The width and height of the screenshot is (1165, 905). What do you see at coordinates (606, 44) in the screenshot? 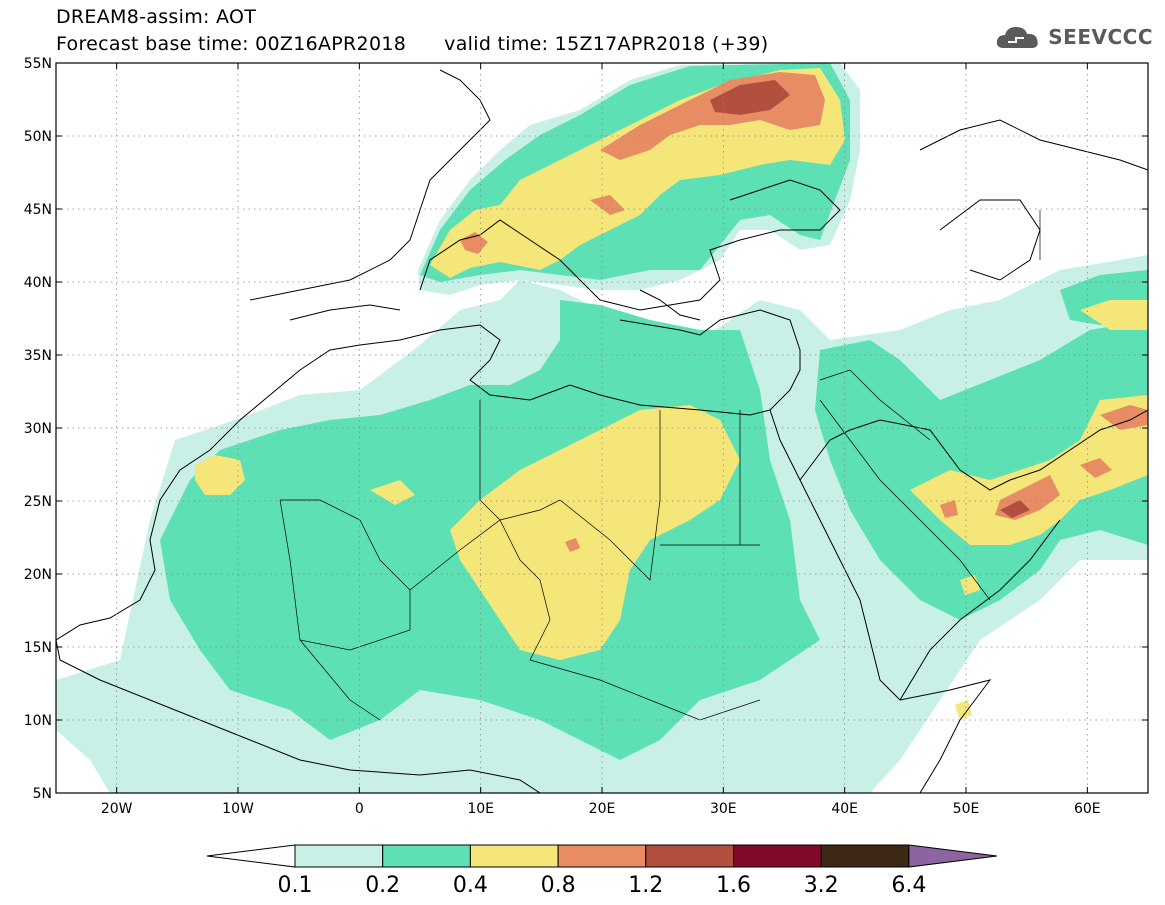
I see `valid-time-label: valid time: 15Z17APR2018 (+39)` at bounding box center [606, 44].